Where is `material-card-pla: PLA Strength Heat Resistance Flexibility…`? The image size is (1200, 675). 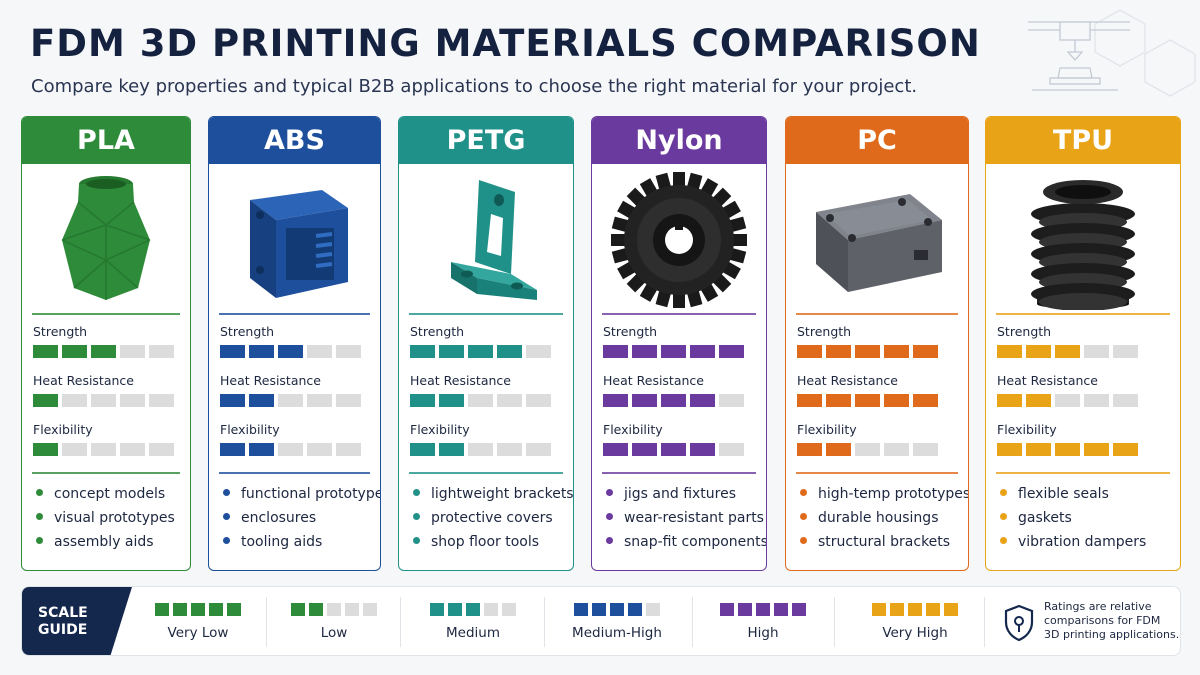
material-card-pla: PLA Strength Heat Resistance Flexibility… is located at coordinates (106, 343).